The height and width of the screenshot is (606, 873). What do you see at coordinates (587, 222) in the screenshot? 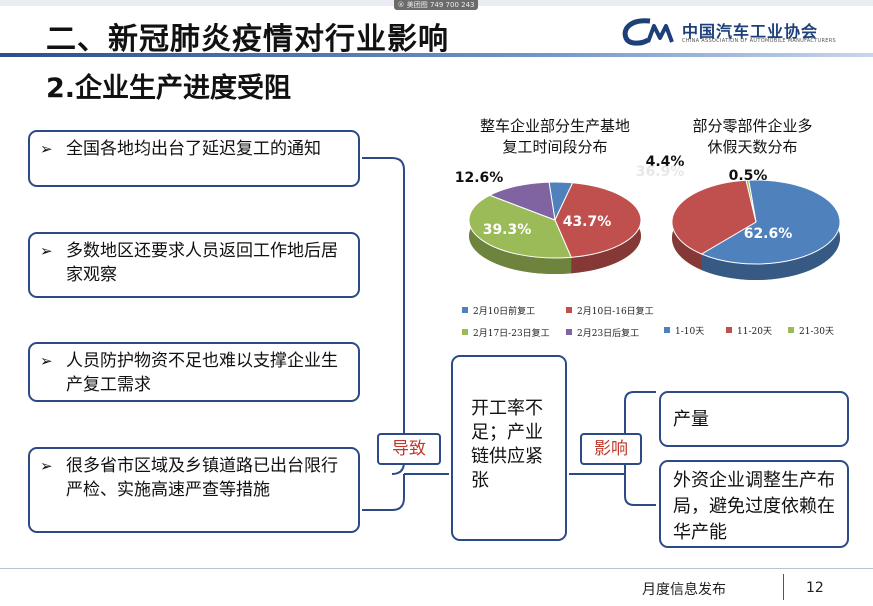
I see `pie-data-label: 43.7%` at bounding box center [587, 222].